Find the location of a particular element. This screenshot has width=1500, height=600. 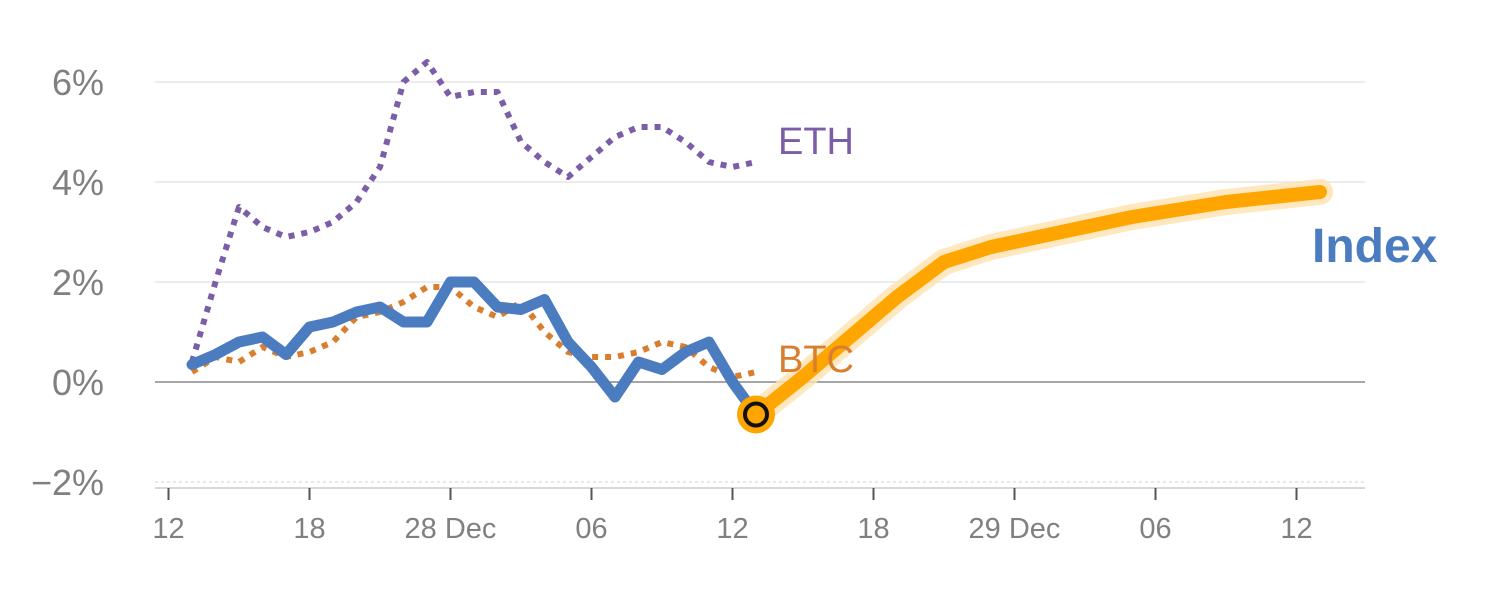

index-series-label: Index is located at coordinates (1375, 246).